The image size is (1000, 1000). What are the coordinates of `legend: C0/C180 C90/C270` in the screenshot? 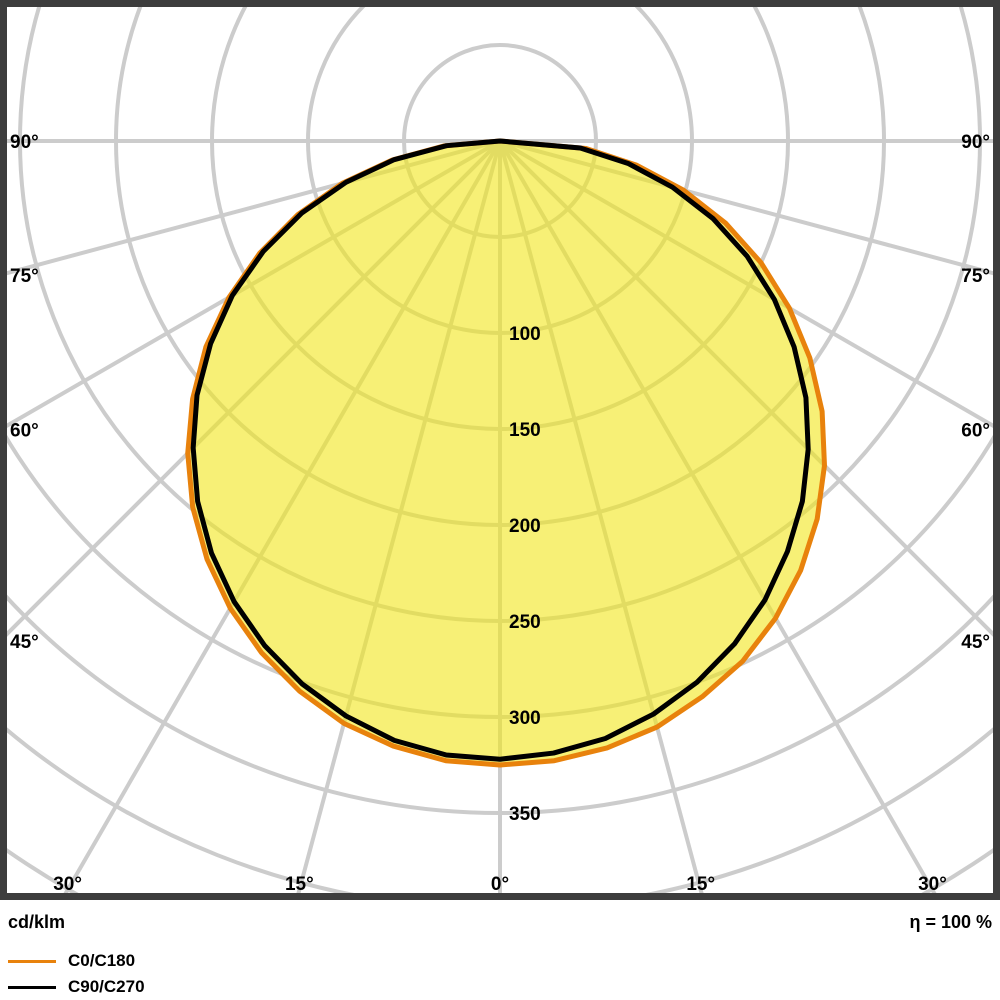 It's located at (208, 974).